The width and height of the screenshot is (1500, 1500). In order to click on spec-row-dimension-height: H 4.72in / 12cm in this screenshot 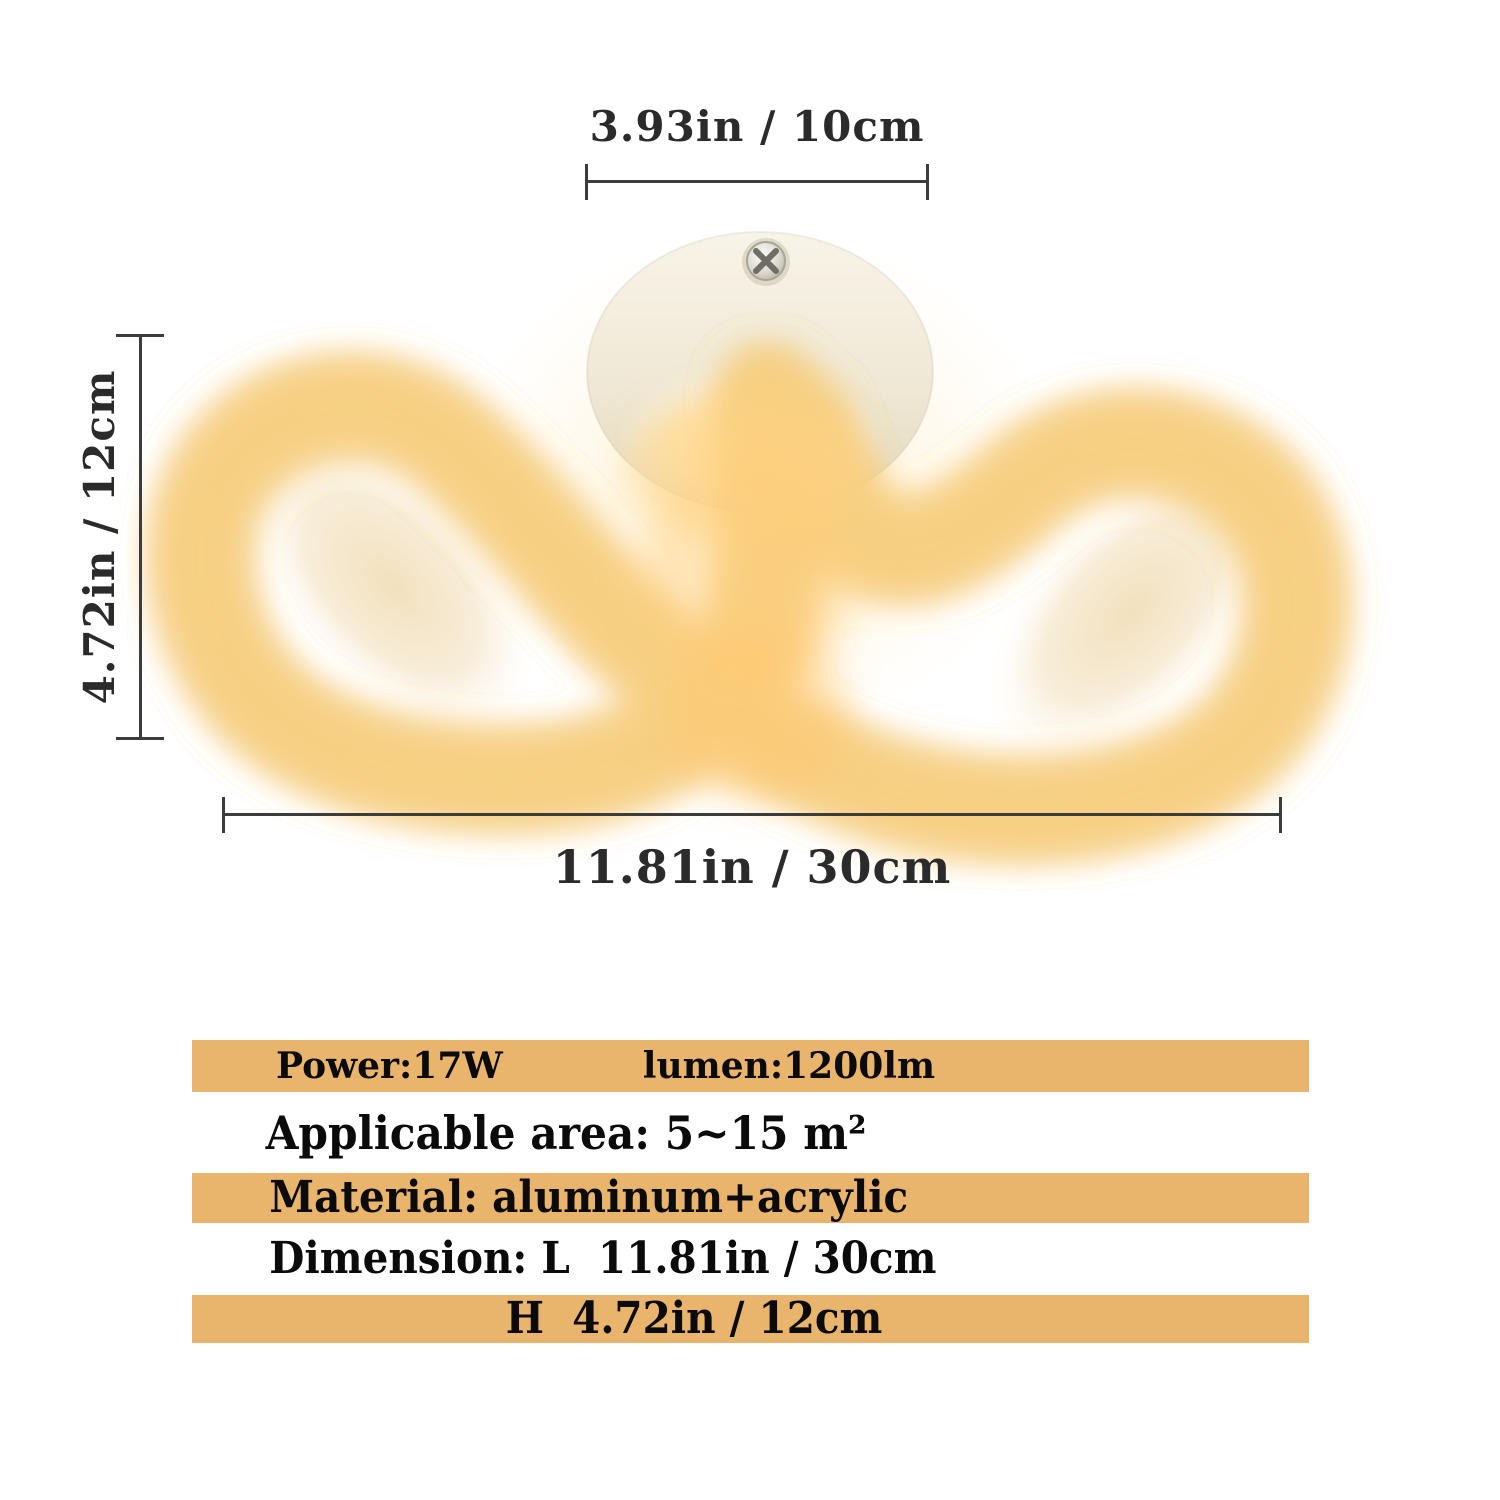, I will do `click(750, 1319)`.